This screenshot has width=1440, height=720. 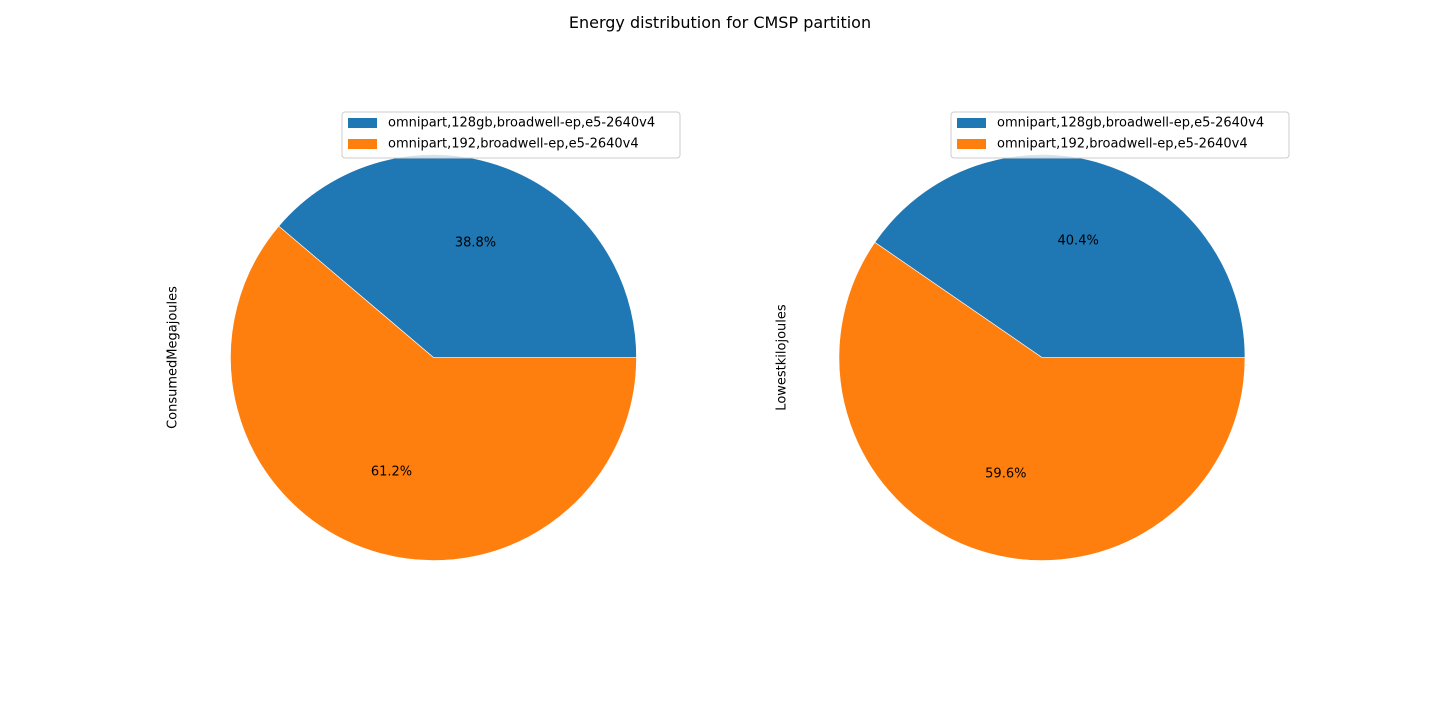 I want to click on y-axis-label: ConsumedMegajoules, so click(x=173, y=357).